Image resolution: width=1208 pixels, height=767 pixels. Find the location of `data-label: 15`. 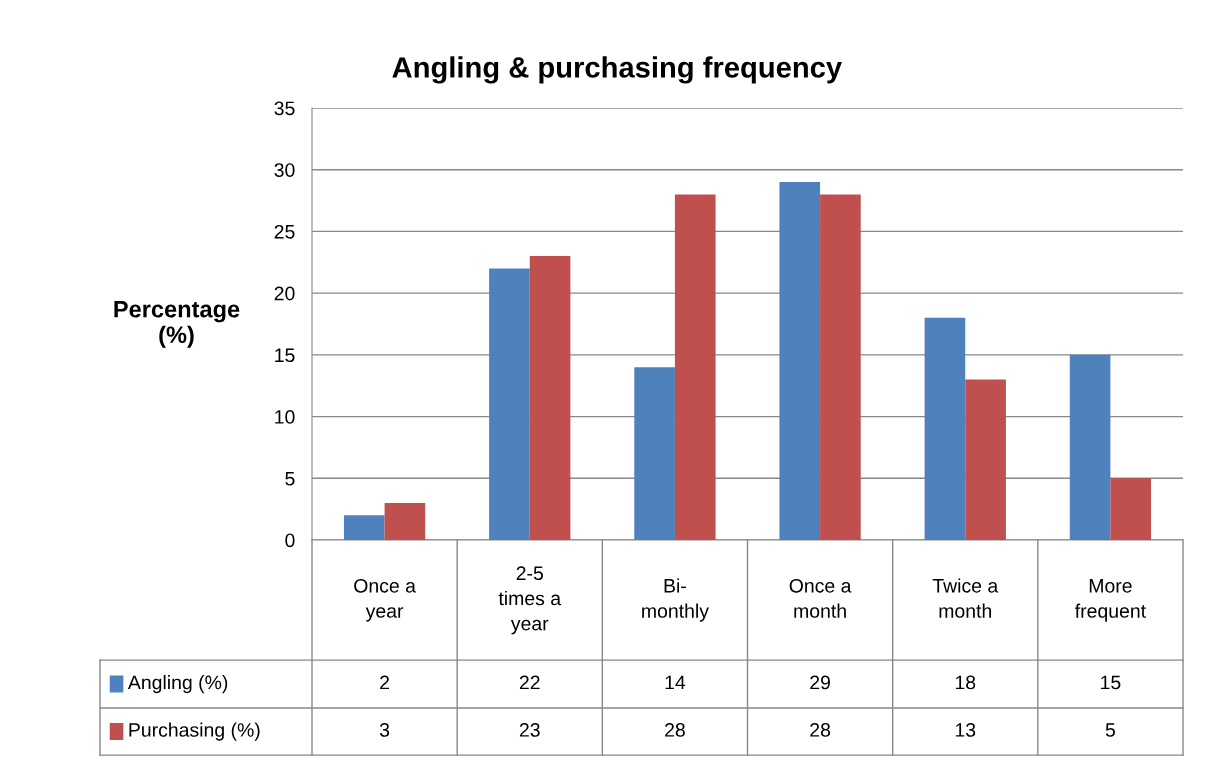

data-label: 15 is located at coordinates (1111, 682).